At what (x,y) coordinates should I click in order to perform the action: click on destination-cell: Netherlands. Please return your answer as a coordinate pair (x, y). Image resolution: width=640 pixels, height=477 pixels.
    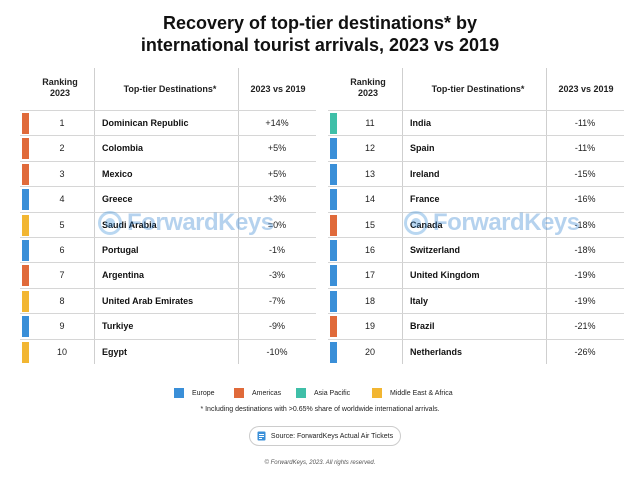
    Looking at the image, I should click on (436, 351).